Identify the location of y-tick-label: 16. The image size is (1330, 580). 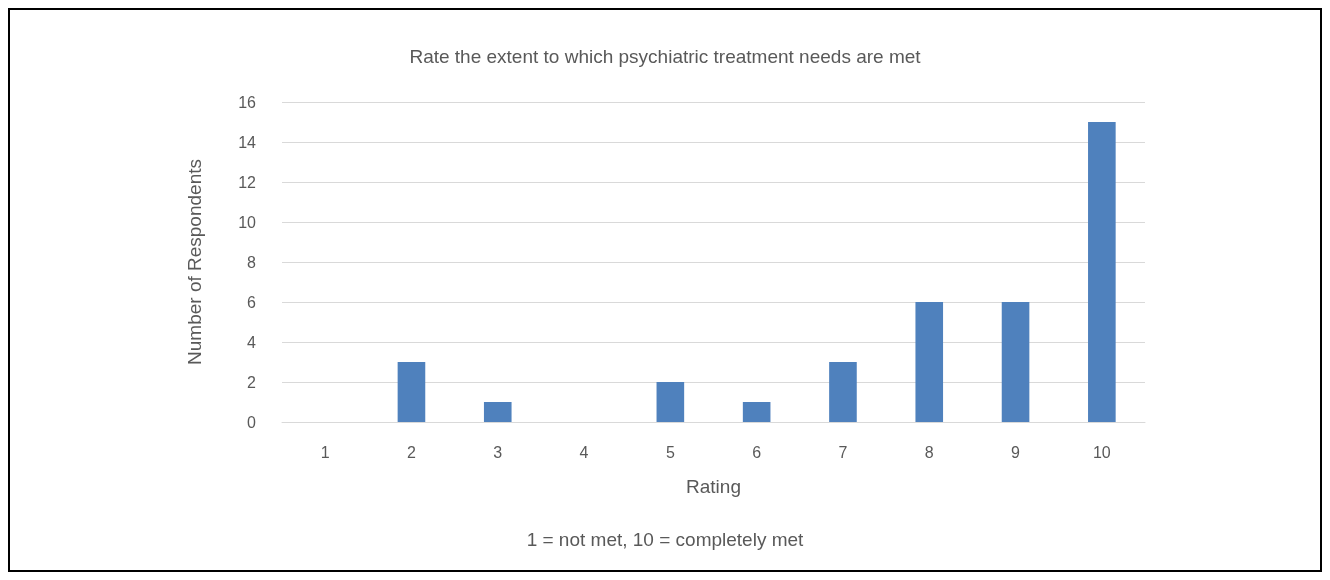
(247, 102).